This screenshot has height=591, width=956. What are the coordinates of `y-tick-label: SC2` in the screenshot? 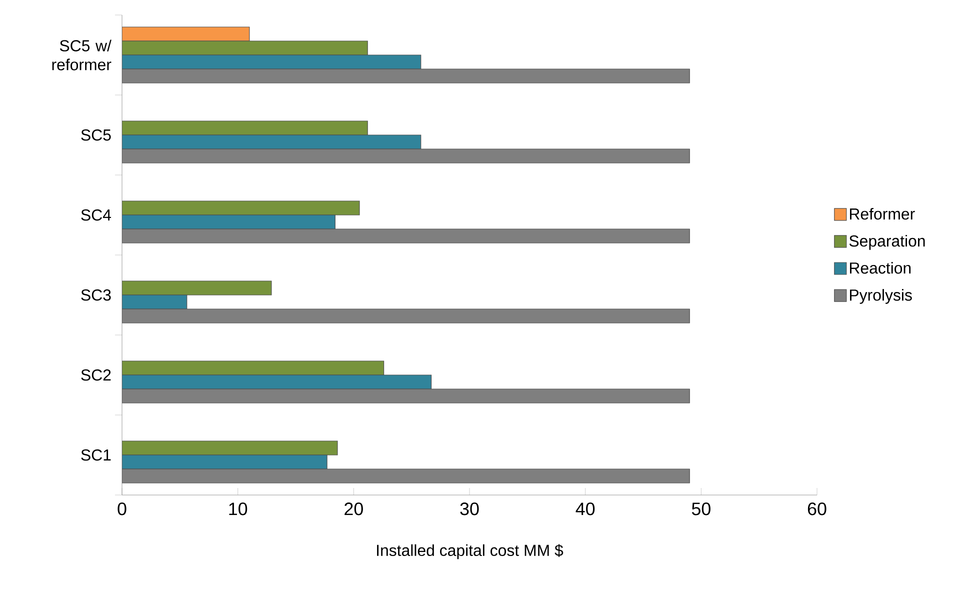 It's located at (96, 375).